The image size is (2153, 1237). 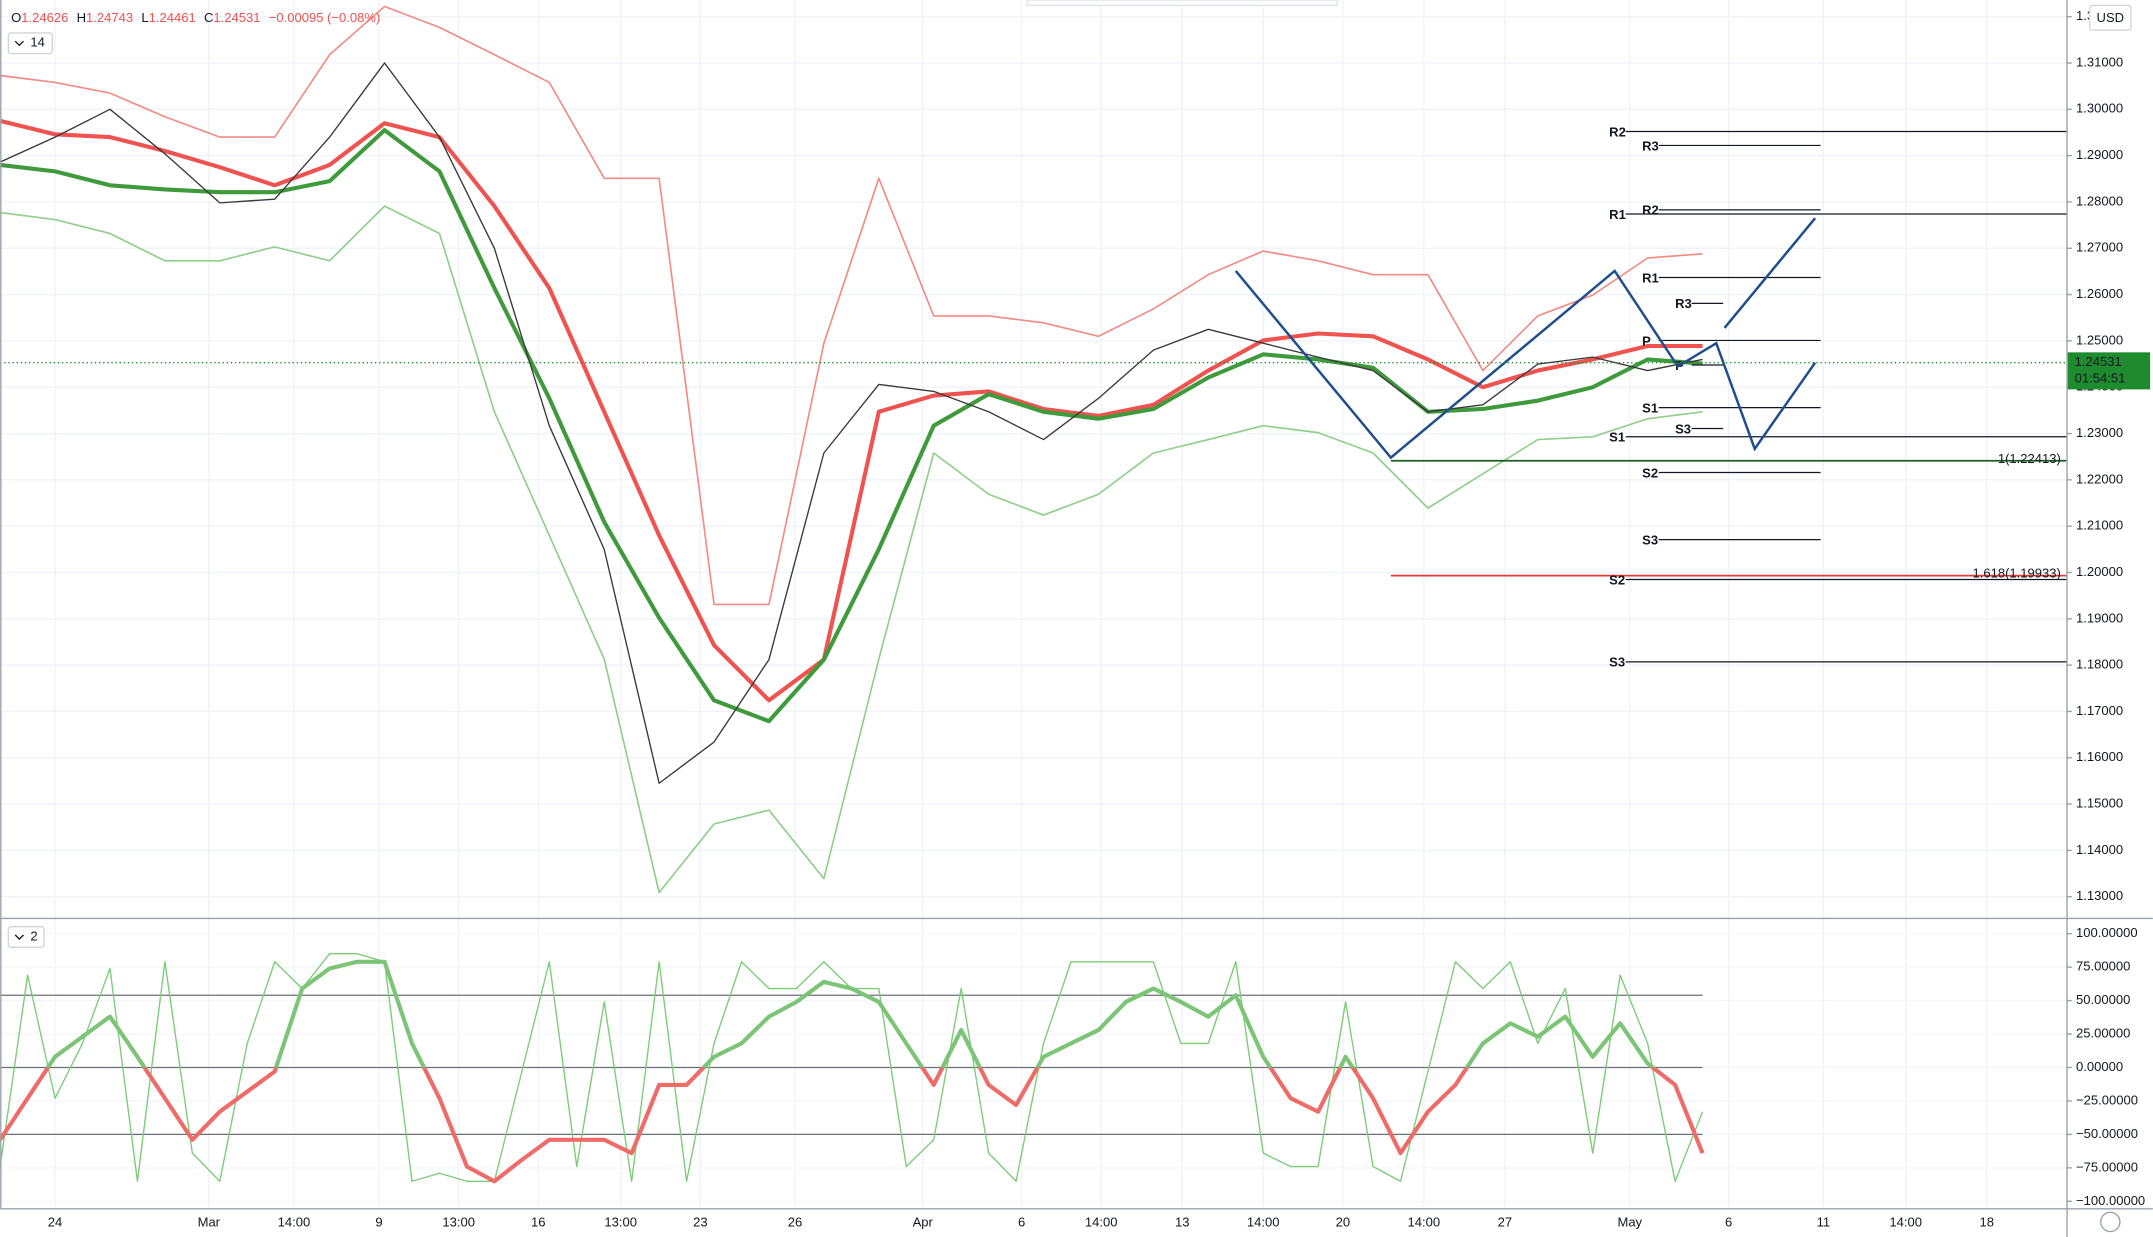 I want to click on ohlc-text: O, so click(x=16, y=18).